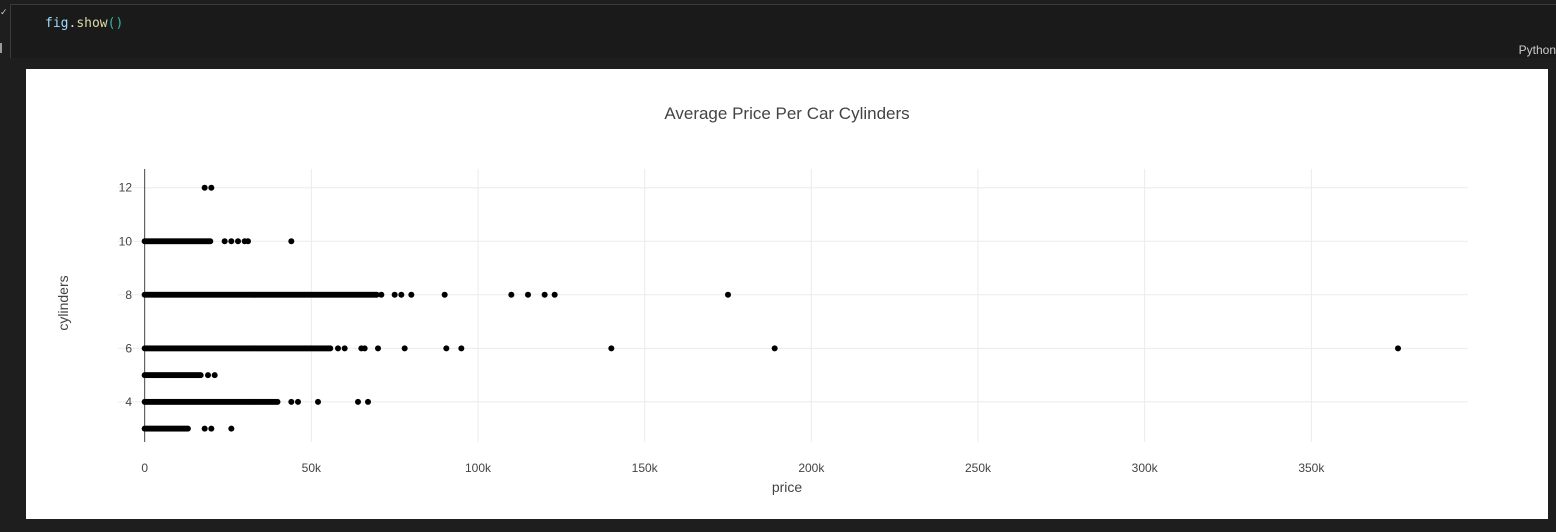 Image resolution: width=1556 pixels, height=532 pixels. I want to click on x-tick-label: 150k, so click(645, 468).